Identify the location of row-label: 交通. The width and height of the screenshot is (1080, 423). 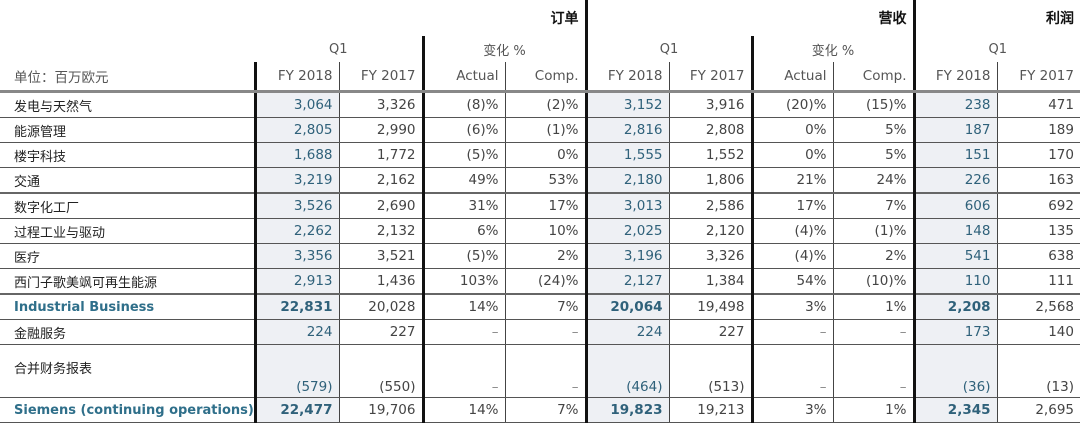
(127, 180).